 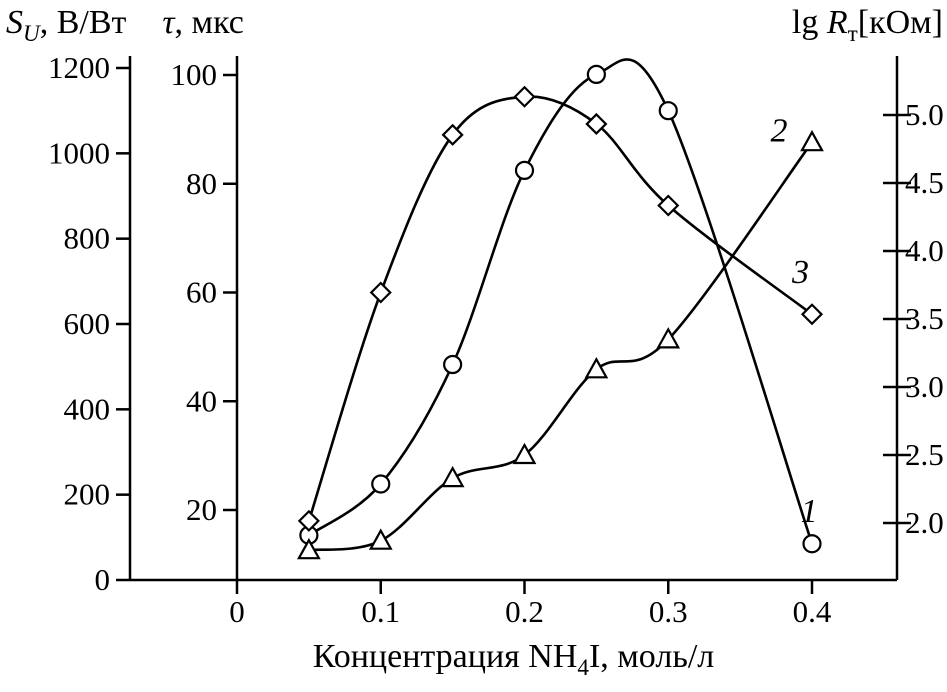 I want to click on curve-label-2: 2, so click(x=778, y=130).